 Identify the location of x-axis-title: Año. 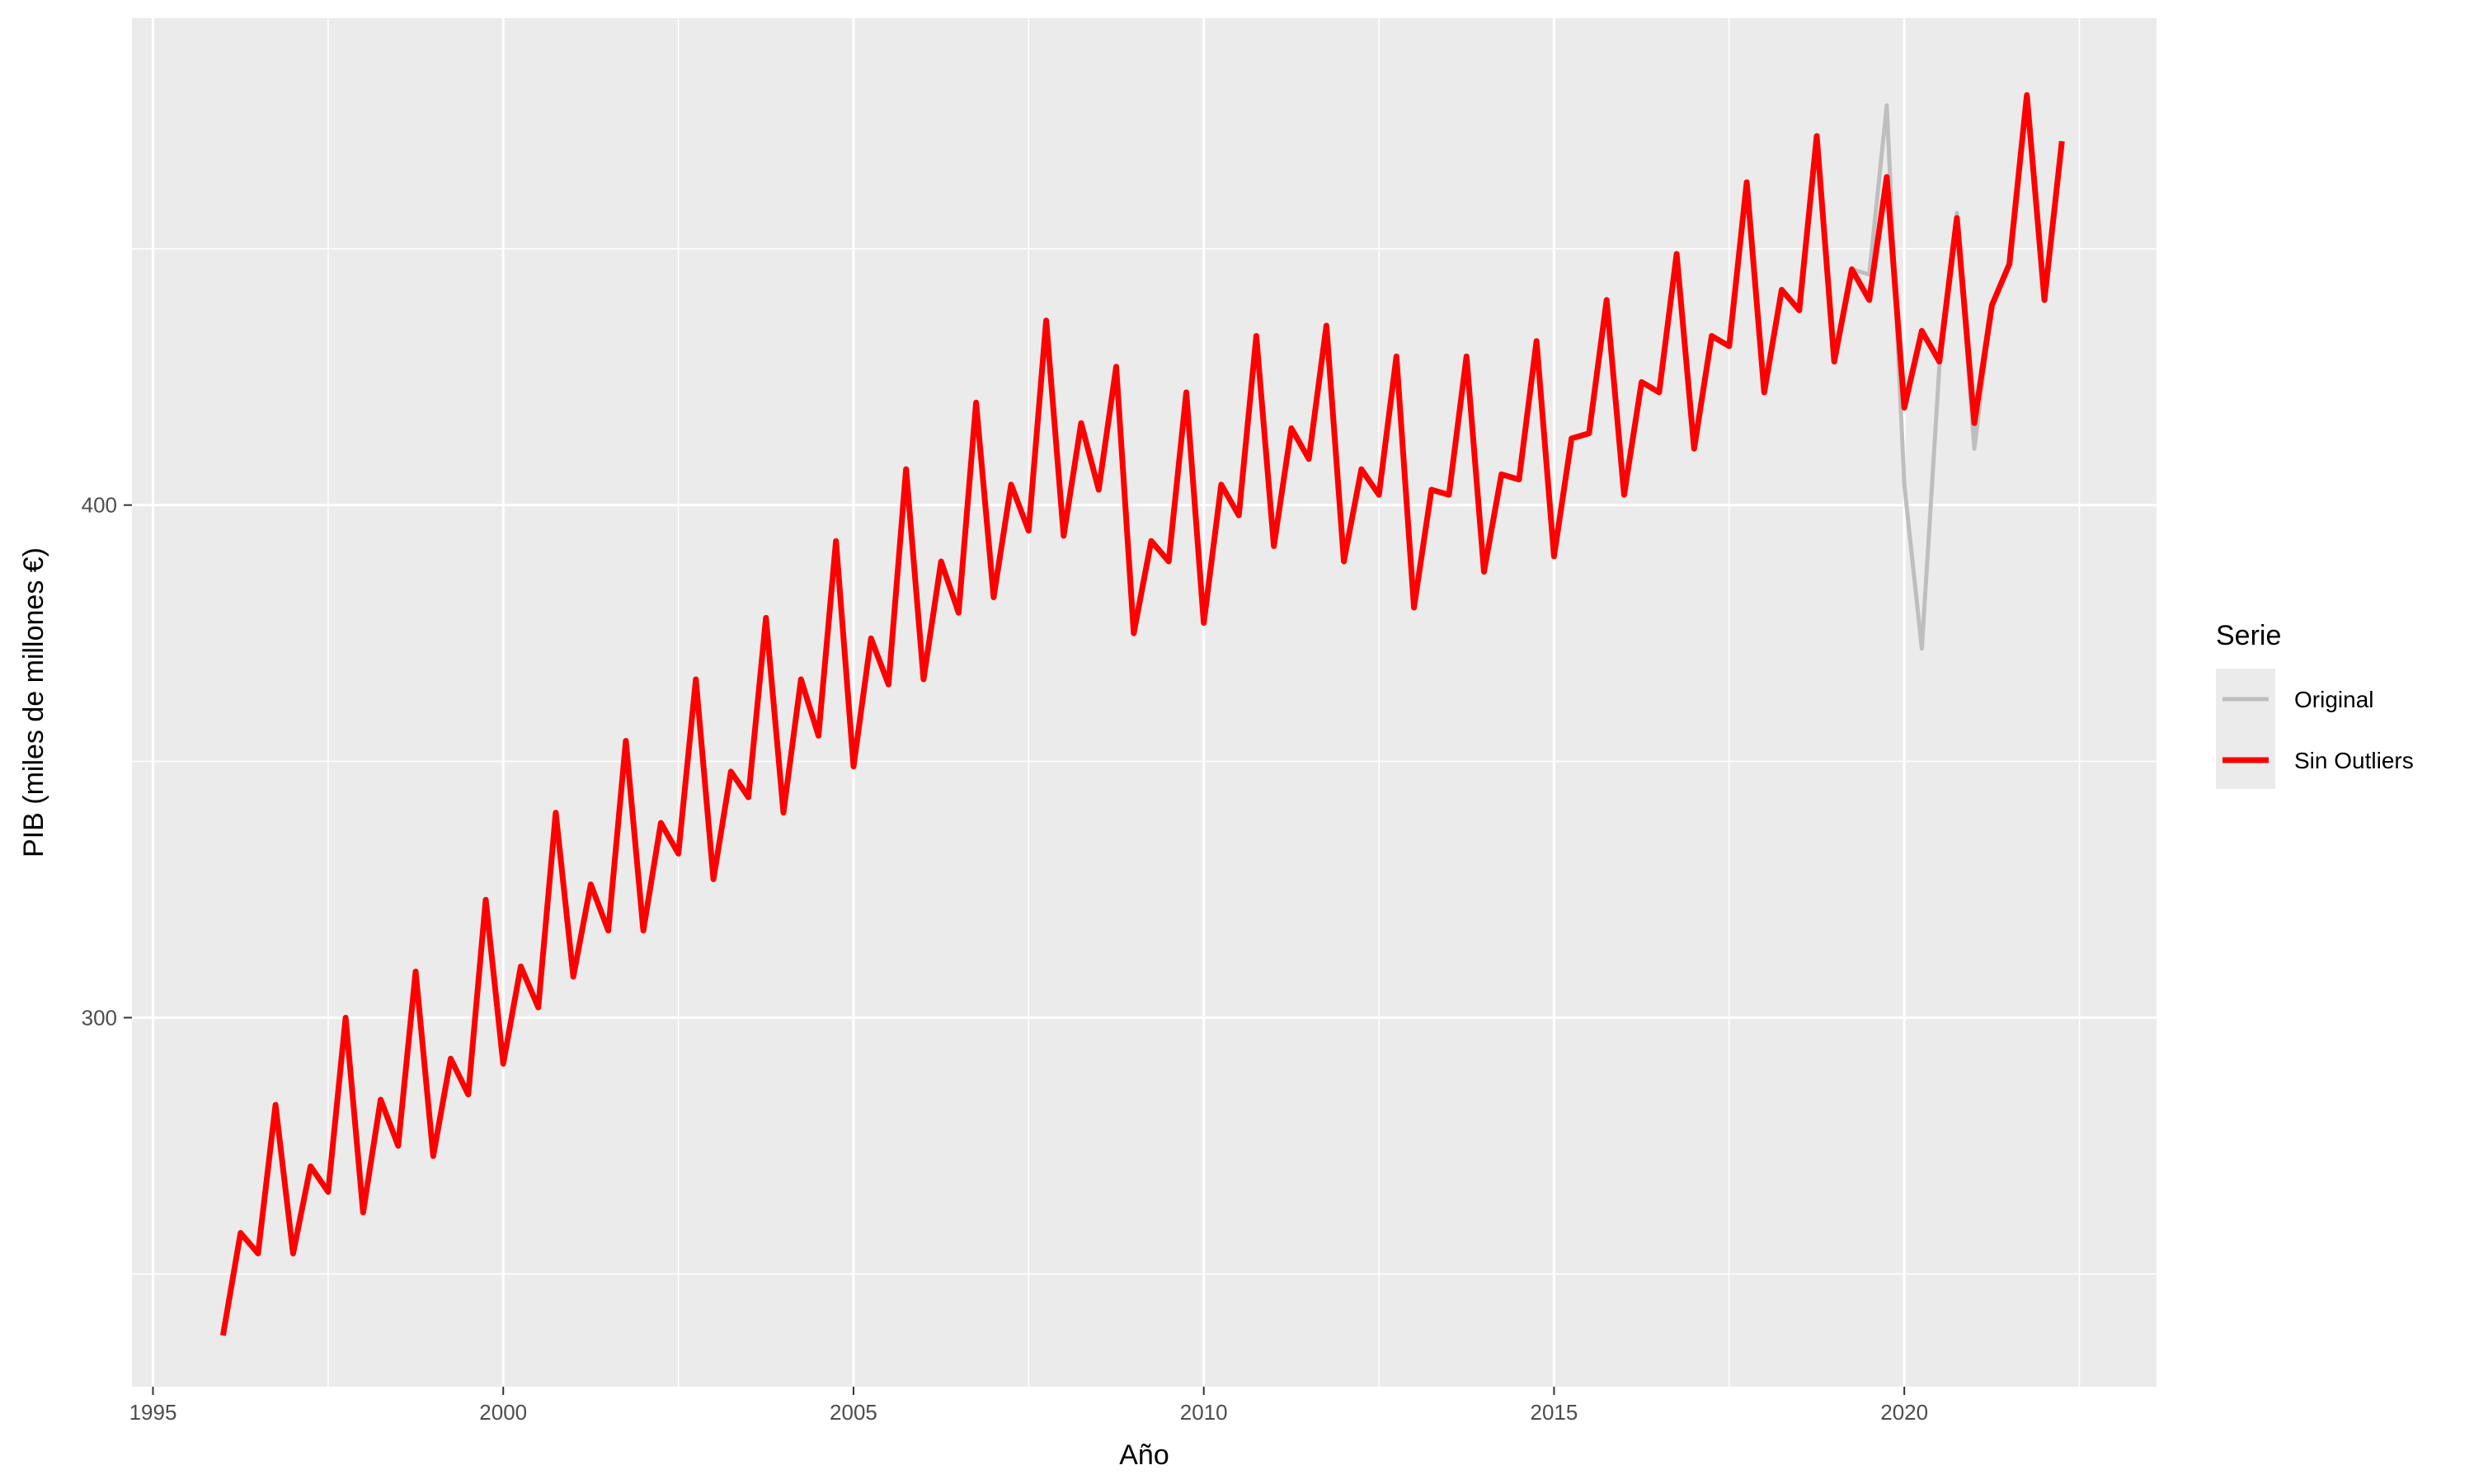
(1144, 1455).